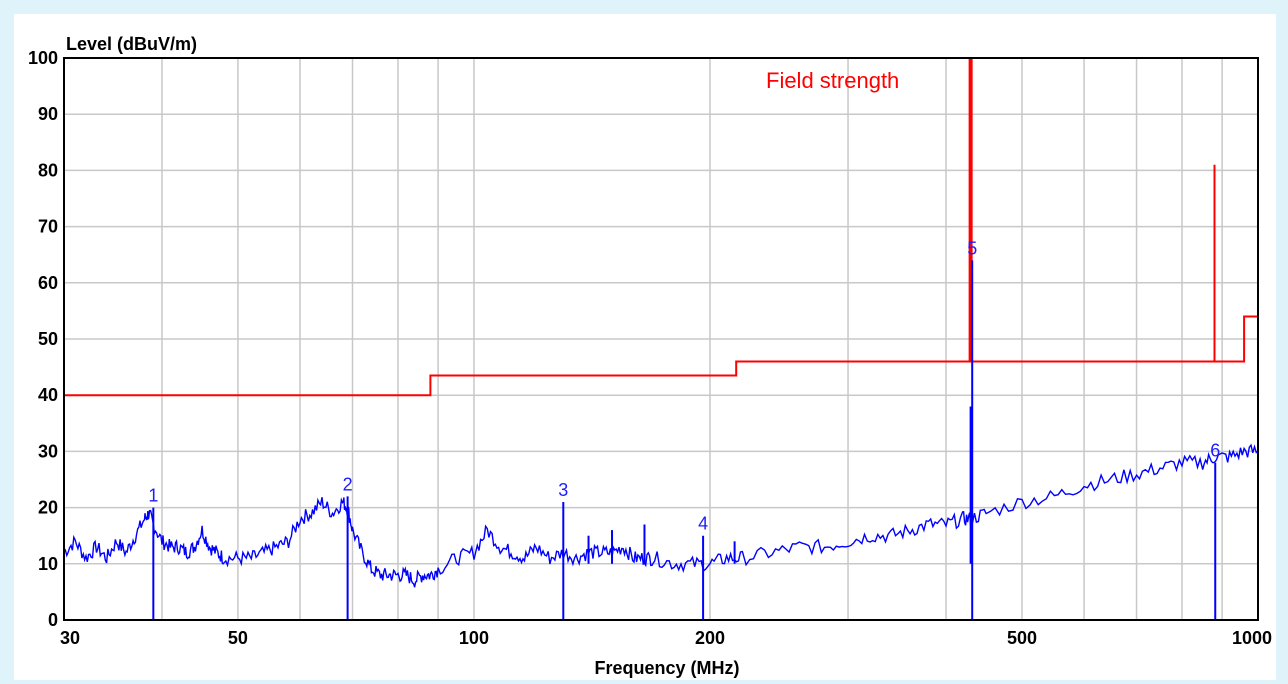  Describe the element at coordinates (1252, 638) in the screenshot. I see `x-tick-label: 1000` at that location.